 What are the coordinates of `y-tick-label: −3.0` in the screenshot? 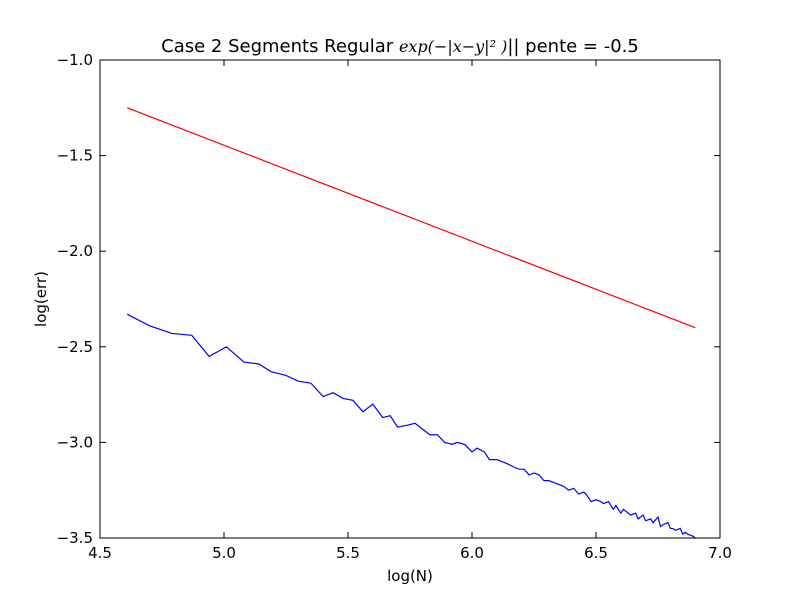 It's located at (75, 442).